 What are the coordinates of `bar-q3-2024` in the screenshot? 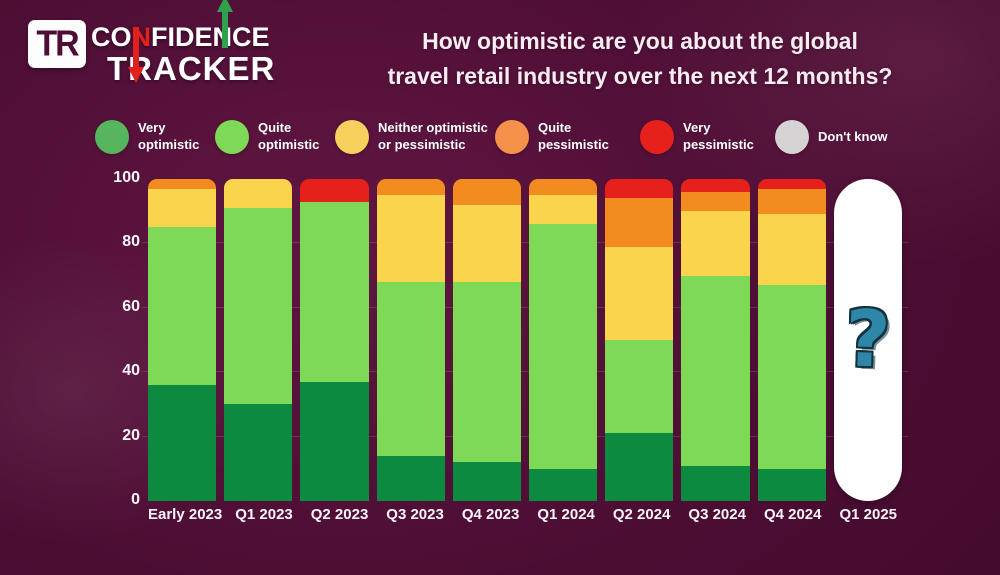 It's located at (715, 340).